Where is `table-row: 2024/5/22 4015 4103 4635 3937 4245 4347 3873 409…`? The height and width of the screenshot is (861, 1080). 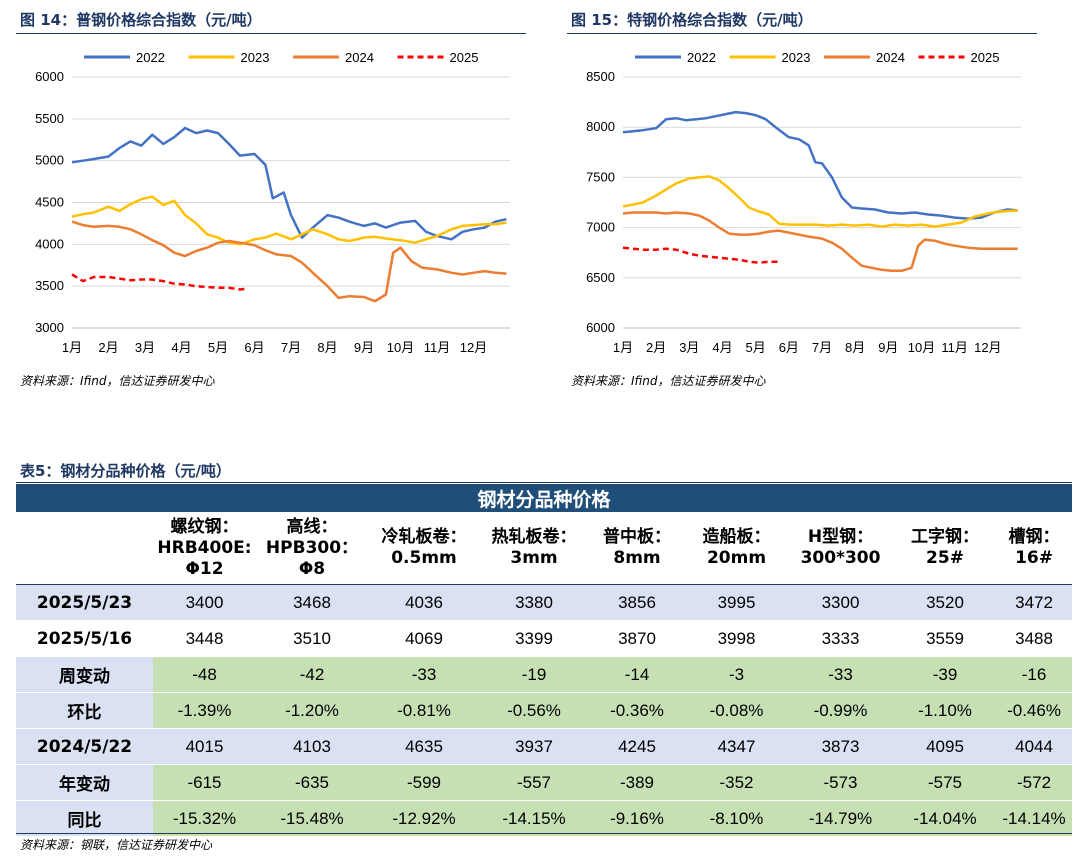 table-row: 2024/5/22 4015 4103 4635 3937 4245 4347 3873 409… is located at coordinates (544, 746).